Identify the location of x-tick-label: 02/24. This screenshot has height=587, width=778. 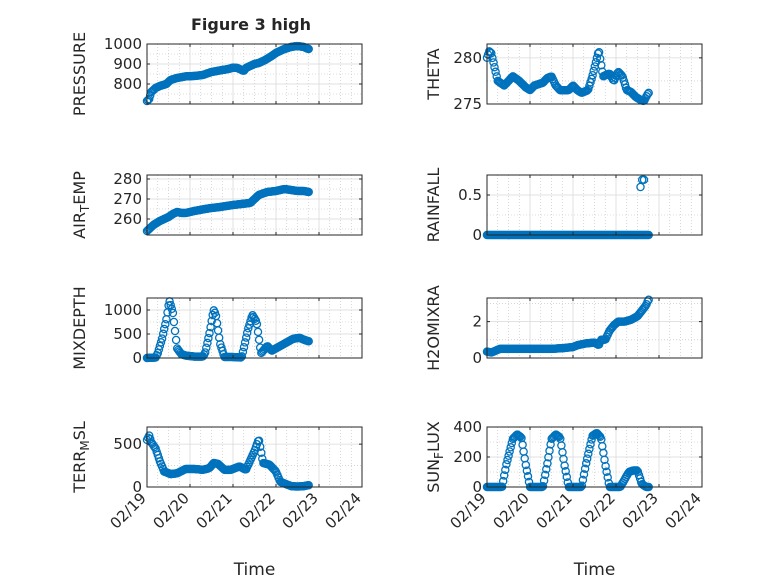
(343, 510).